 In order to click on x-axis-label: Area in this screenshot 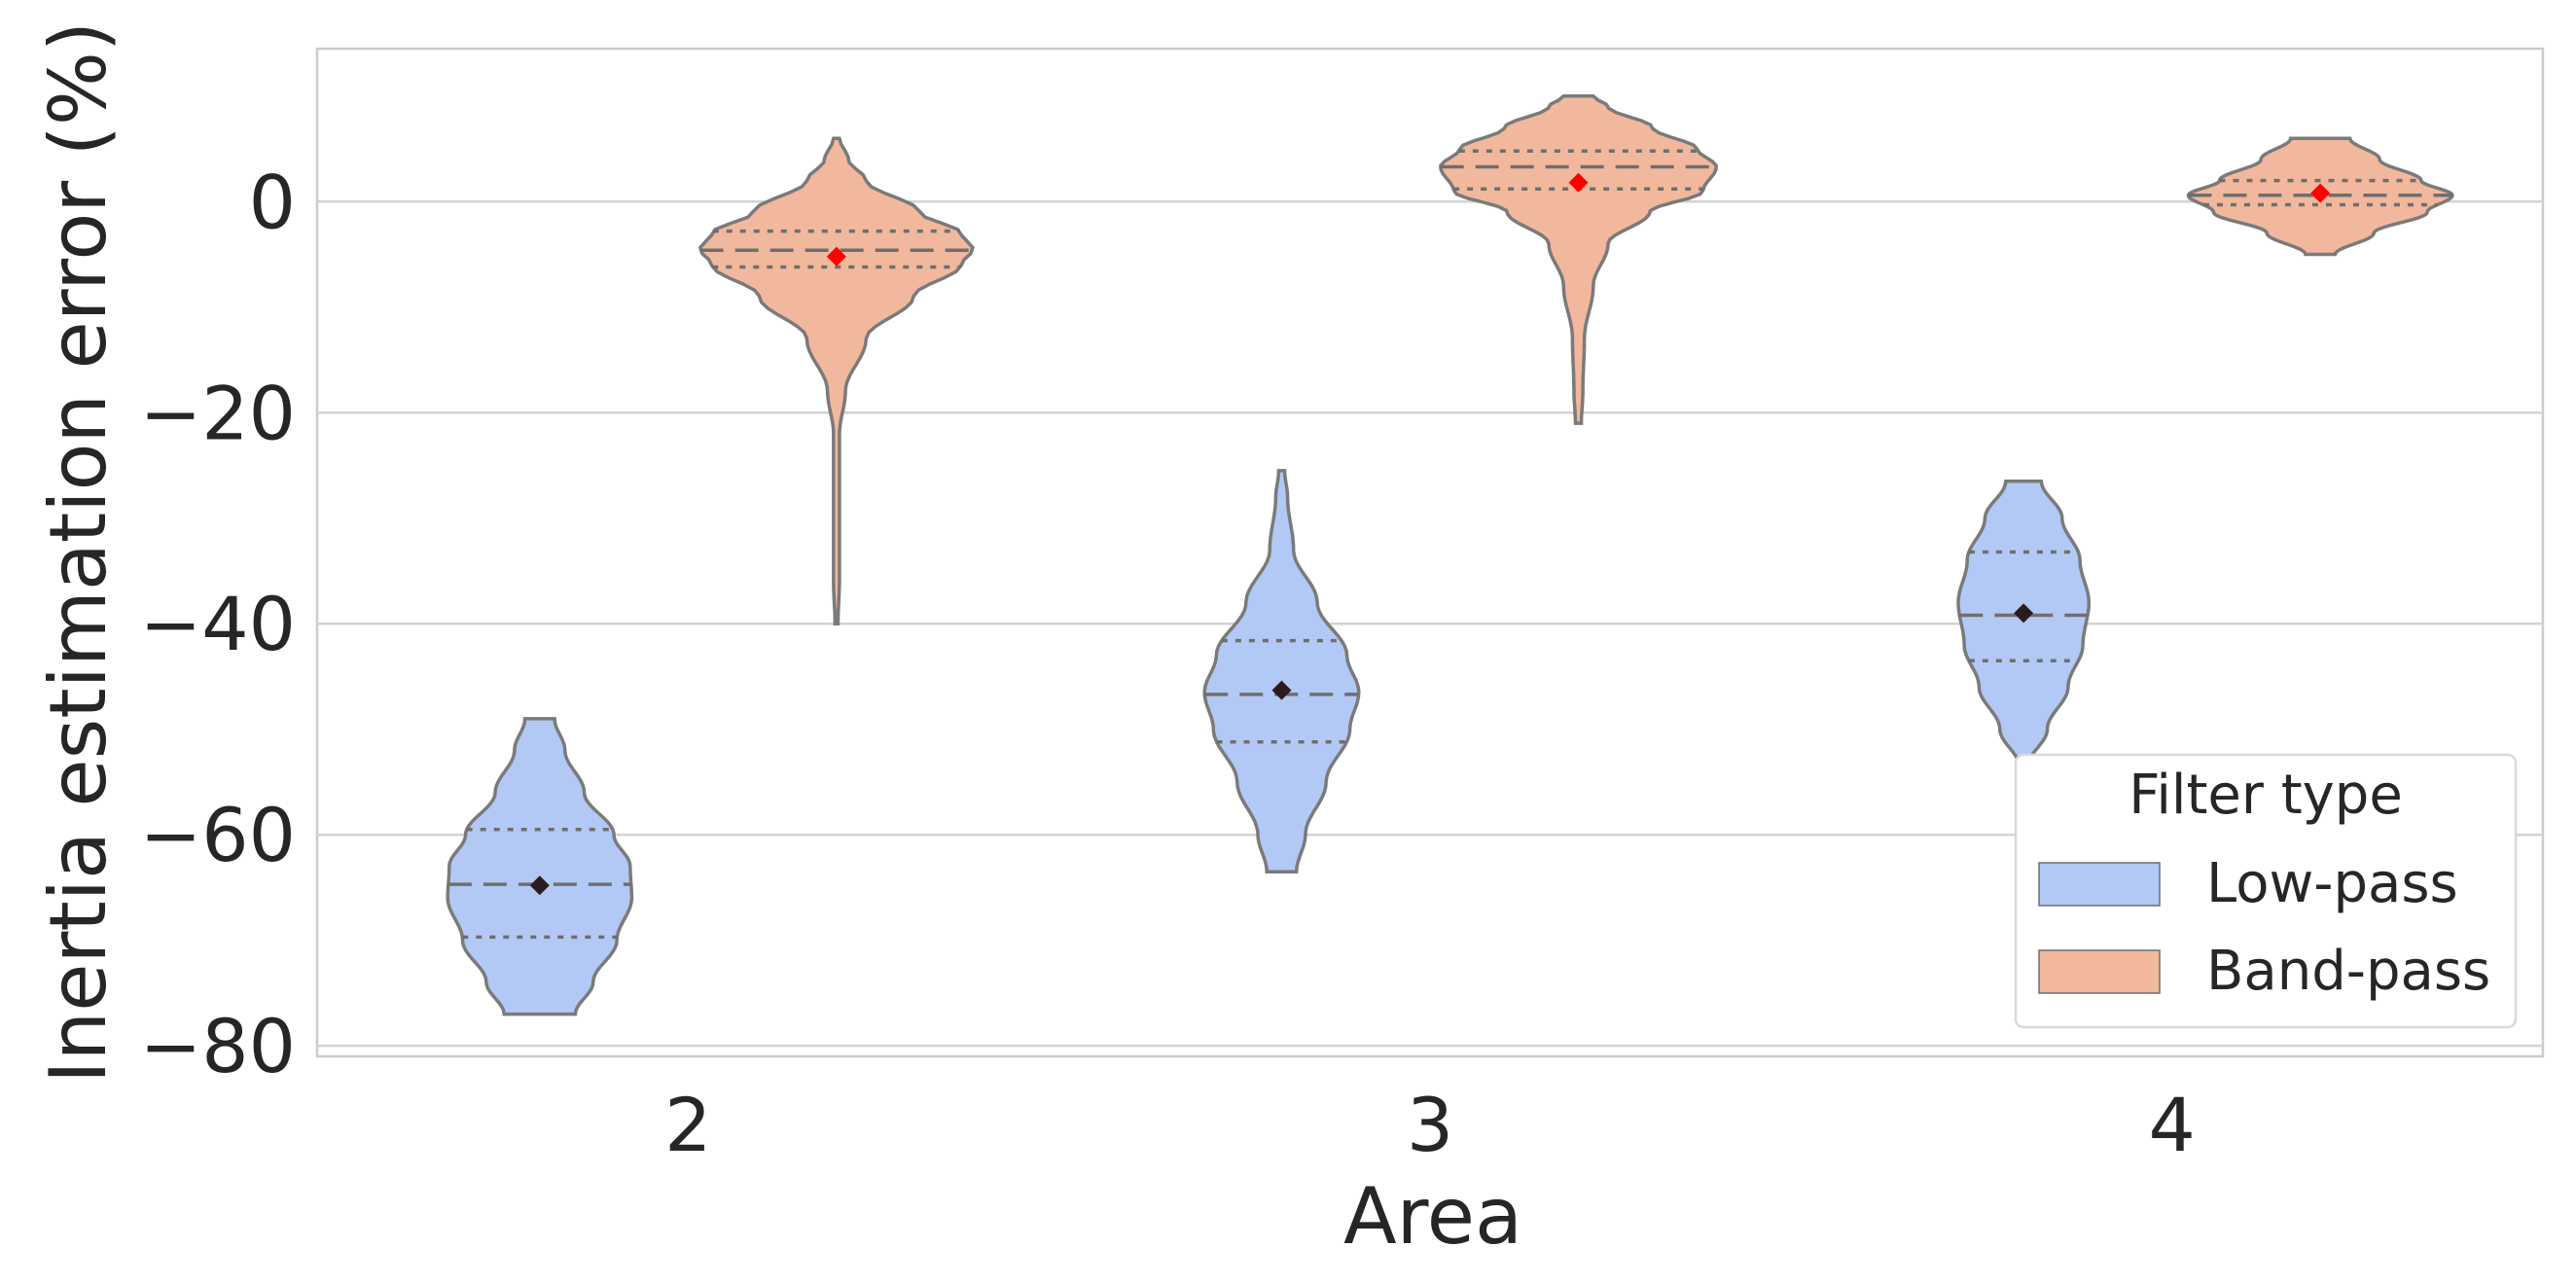, I will do `click(1432, 1216)`.